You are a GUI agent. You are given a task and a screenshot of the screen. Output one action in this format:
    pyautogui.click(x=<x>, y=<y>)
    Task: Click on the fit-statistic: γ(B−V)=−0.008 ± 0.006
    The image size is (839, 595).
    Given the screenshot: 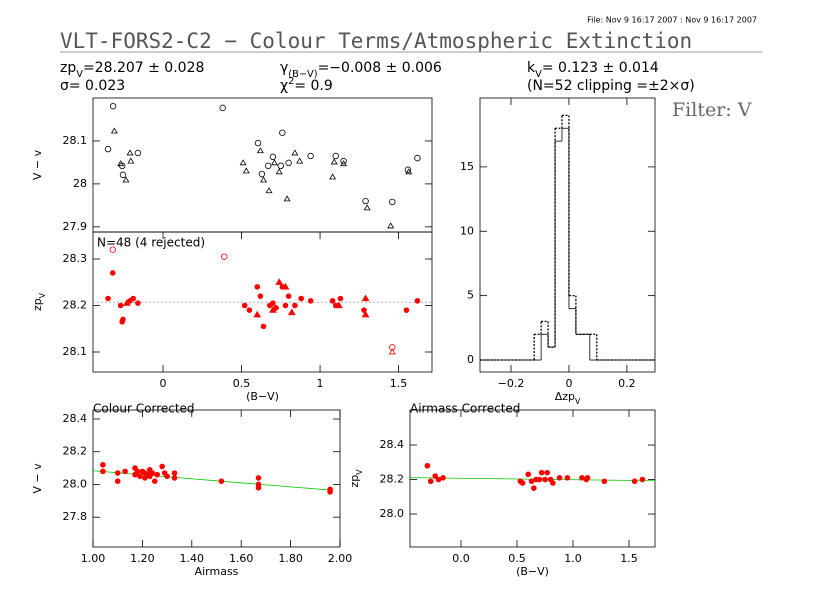 What is the action you would take?
    pyautogui.click(x=361, y=70)
    